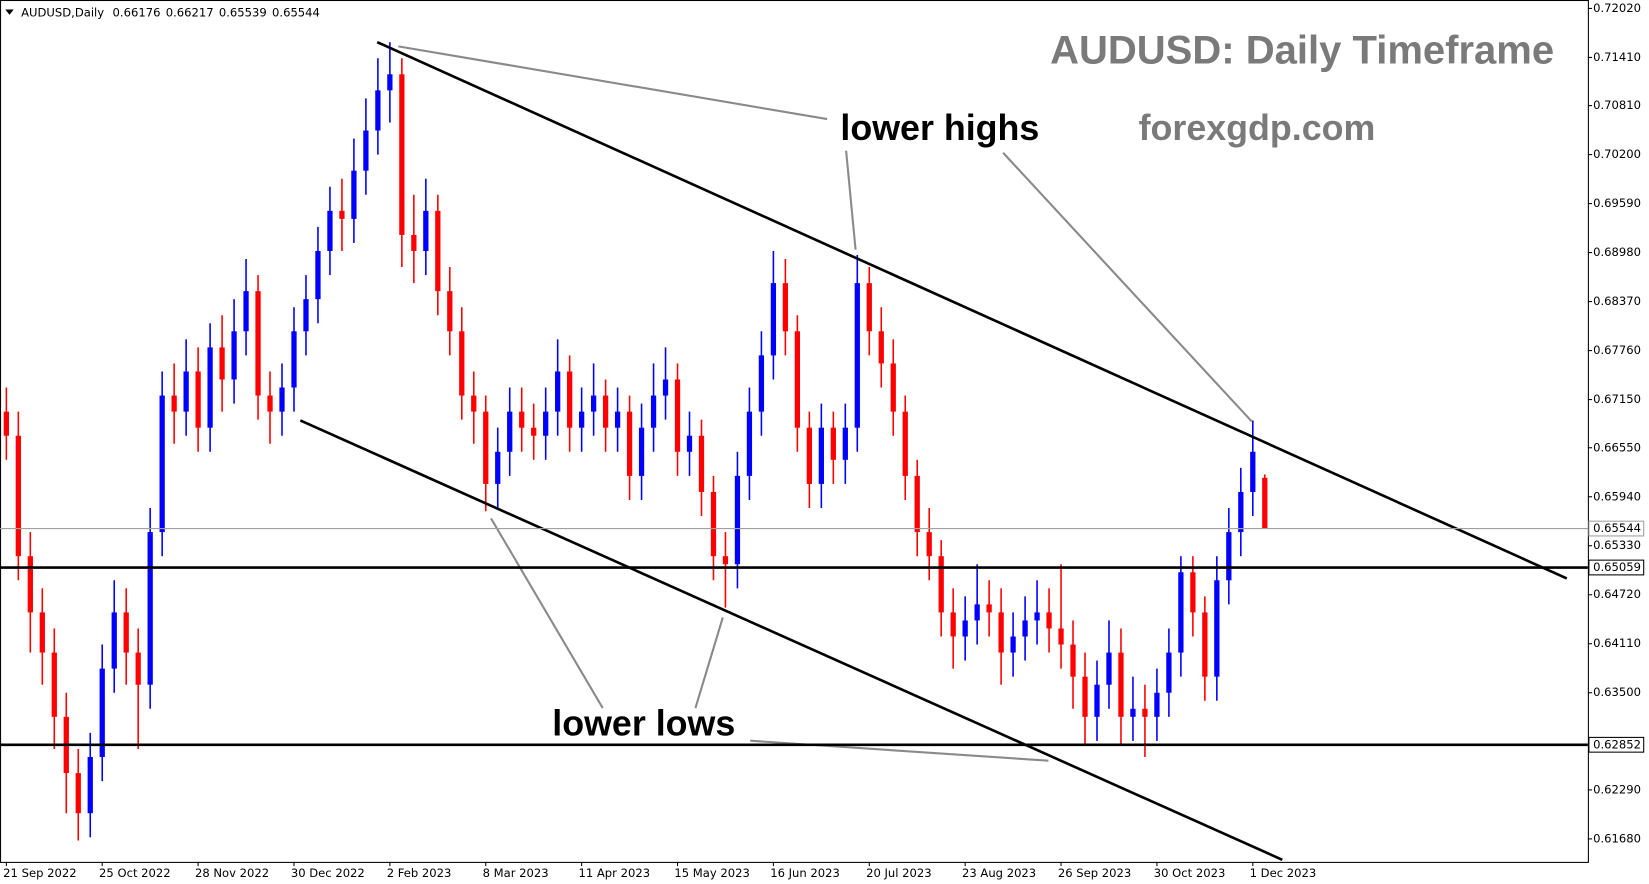 This screenshot has width=1649, height=884. Describe the element at coordinates (516, 873) in the screenshot. I see `x-tick-label: 8 Mar 2023` at that location.